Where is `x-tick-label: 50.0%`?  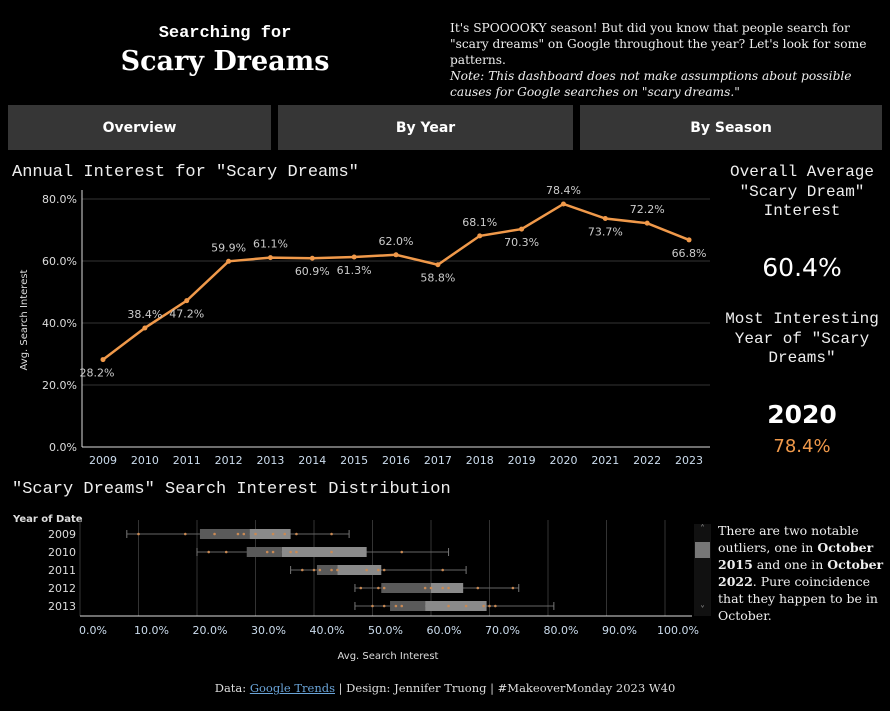
x-tick-label: 50.0% is located at coordinates (385, 630).